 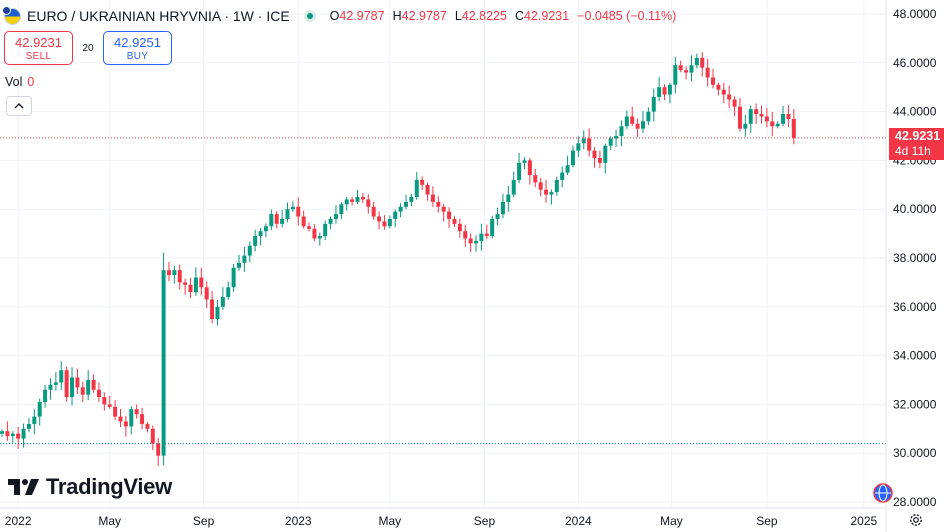 What do you see at coordinates (863, 521) in the screenshot?
I see `x-tick-label: 2025` at bounding box center [863, 521].